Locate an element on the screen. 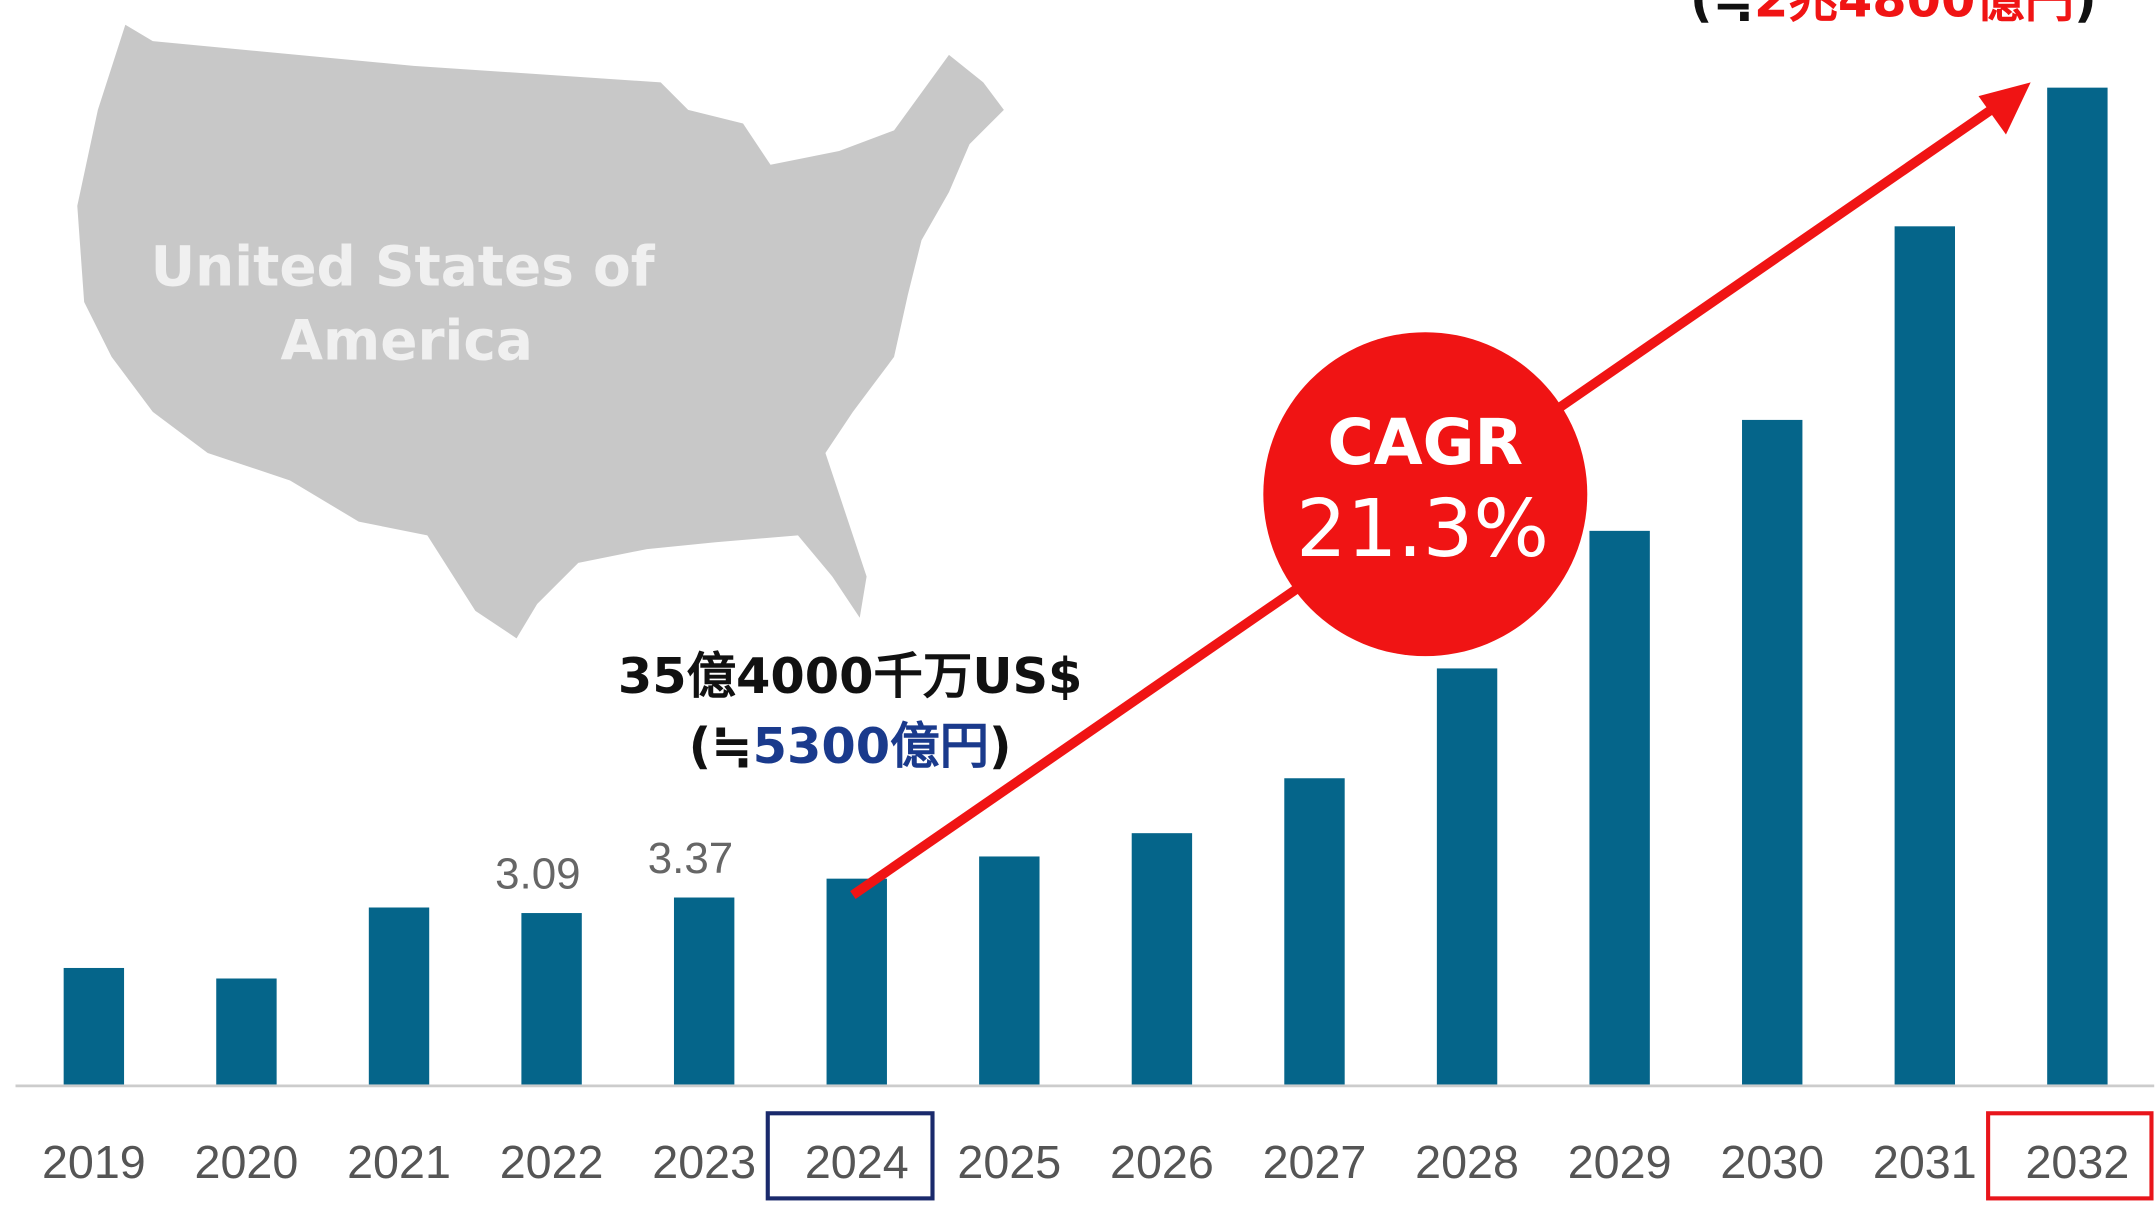 The height and width of the screenshot is (1208, 2156). cagr-label: CAGR is located at coordinates (1425, 442).